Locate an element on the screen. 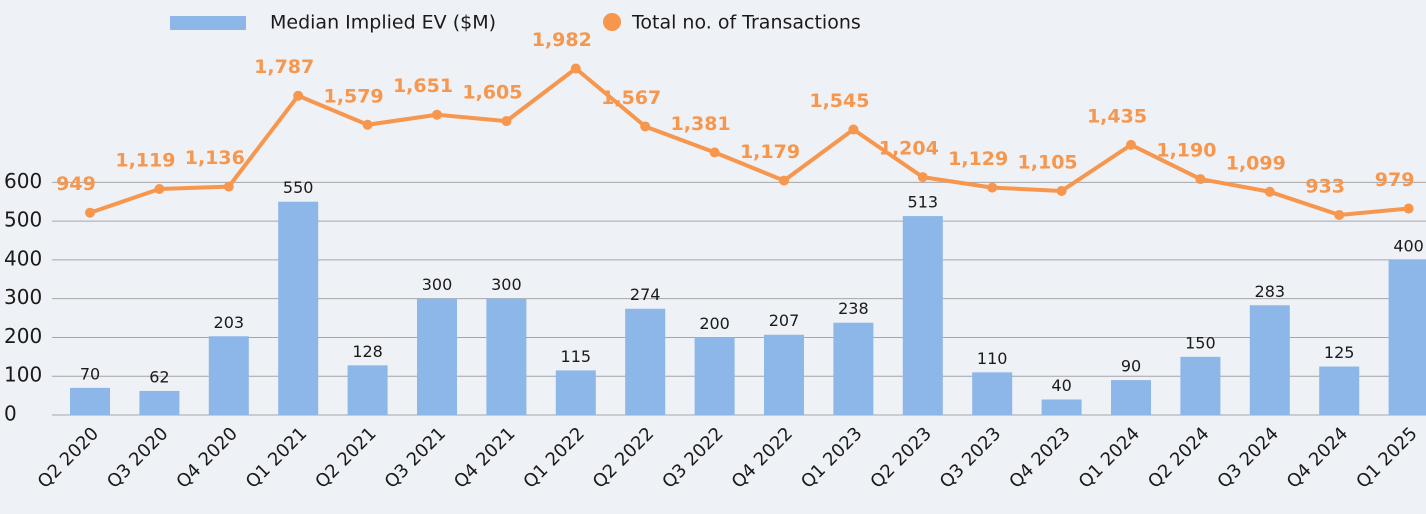  bar-value-label: 128 is located at coordinates (367, 351).